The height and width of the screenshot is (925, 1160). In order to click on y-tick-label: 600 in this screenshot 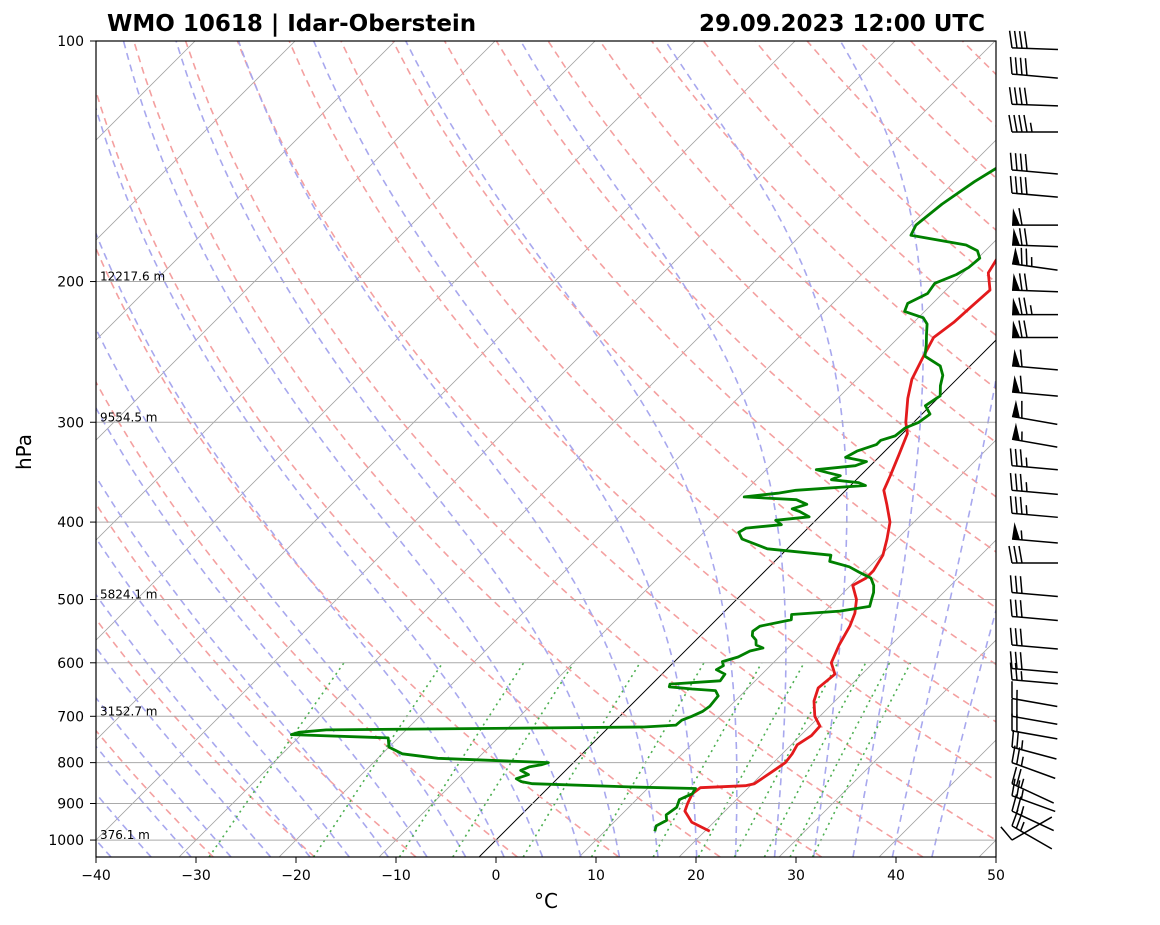, I will do `click(70, 664)`.